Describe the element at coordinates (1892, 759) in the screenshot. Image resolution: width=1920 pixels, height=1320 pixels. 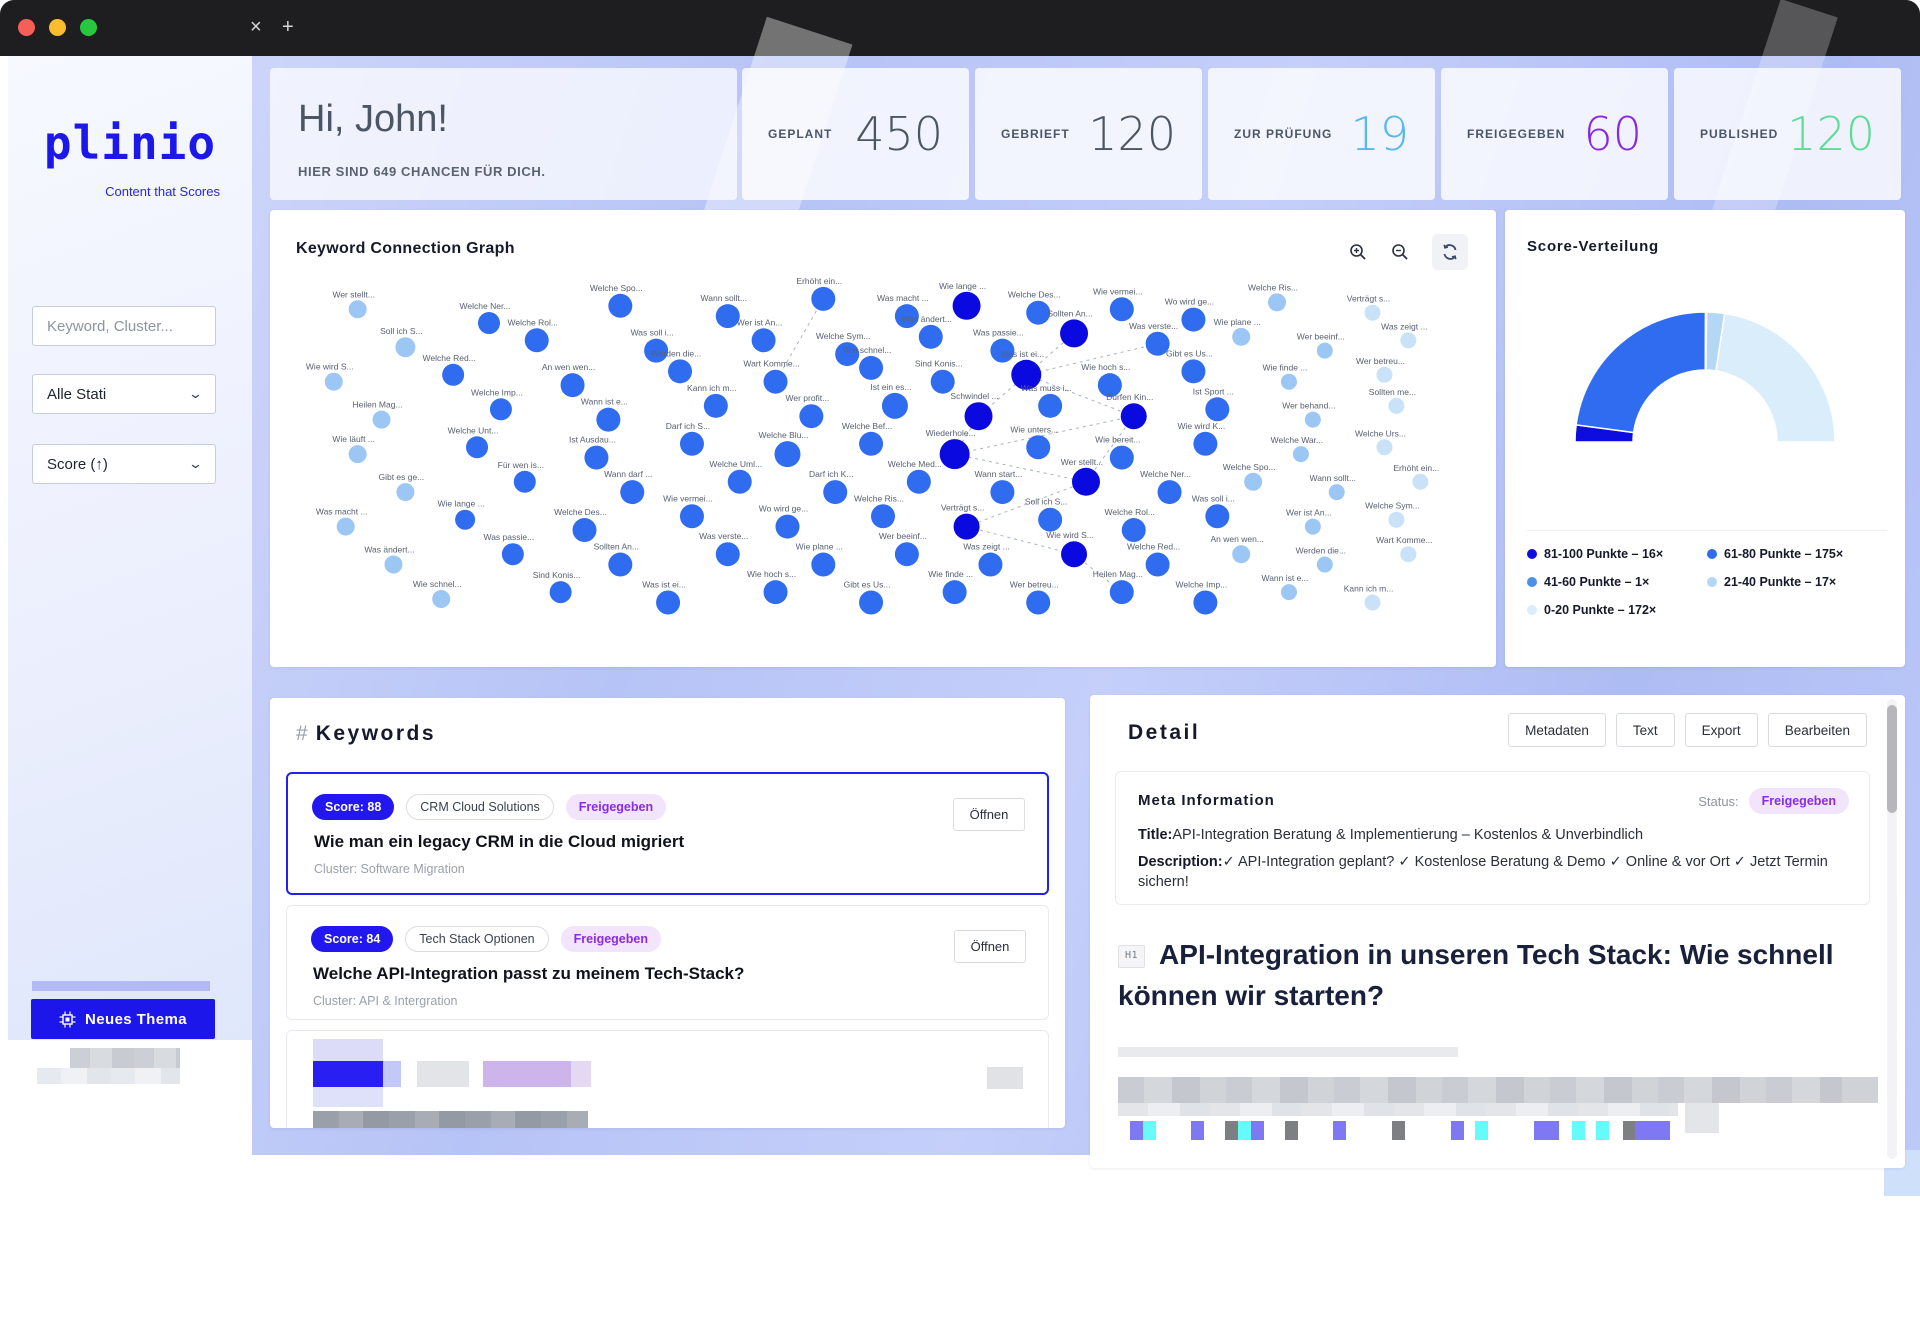
I see `scrollbar-thumb` at that location.